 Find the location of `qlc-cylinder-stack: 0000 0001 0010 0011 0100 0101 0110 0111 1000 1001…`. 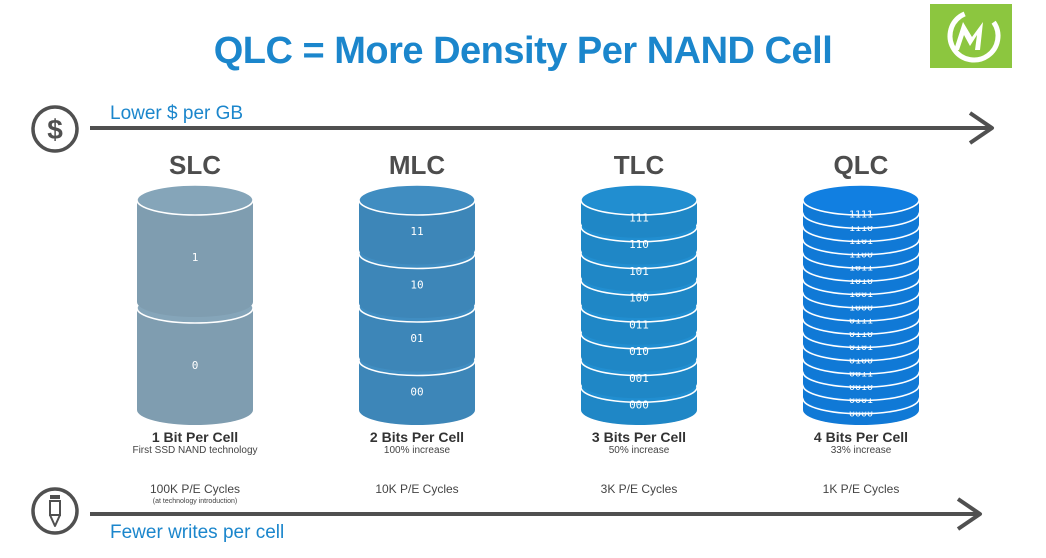

qlc-cylinder-stack: 0000 0001 0010 0011 0100 0101 0110 0111 1000 1001… is located at coordinates (861, 304).